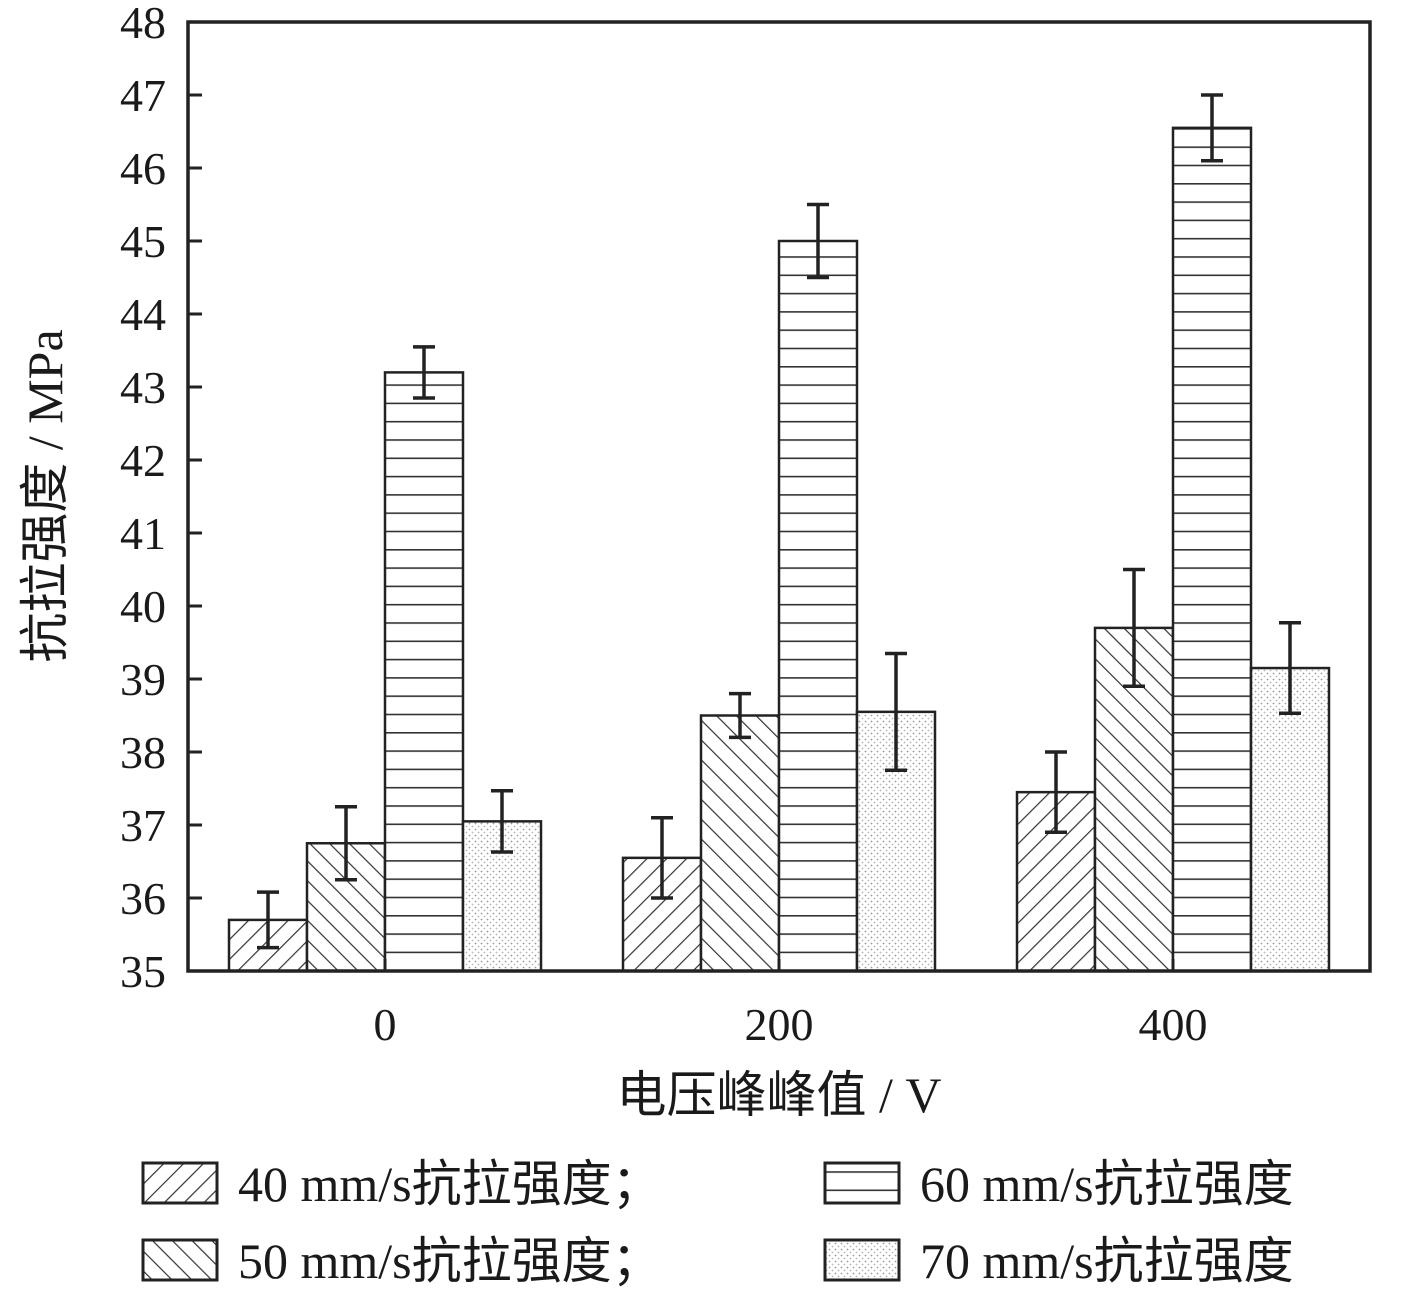 The image size is (1415, 1295). What do you see at coordinates (143, 387) in the screenshot?
I see `y-tick-label: 43` at bounding box center [143, 387].